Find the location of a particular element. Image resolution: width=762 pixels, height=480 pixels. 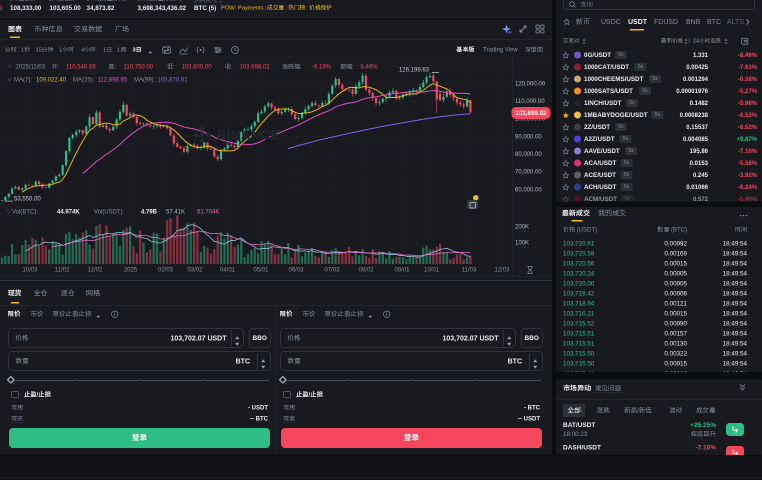

svg-text: BINANCE is located at coordinates (248, 135).